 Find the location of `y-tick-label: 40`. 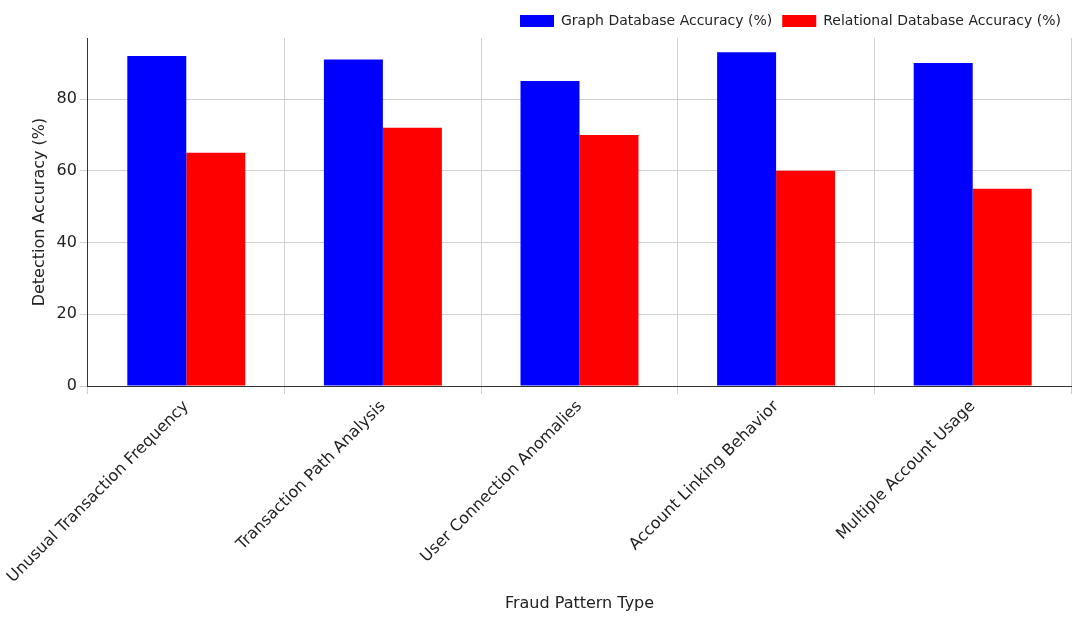

y-tick-label: 40 is located at coordinates (66, 241).